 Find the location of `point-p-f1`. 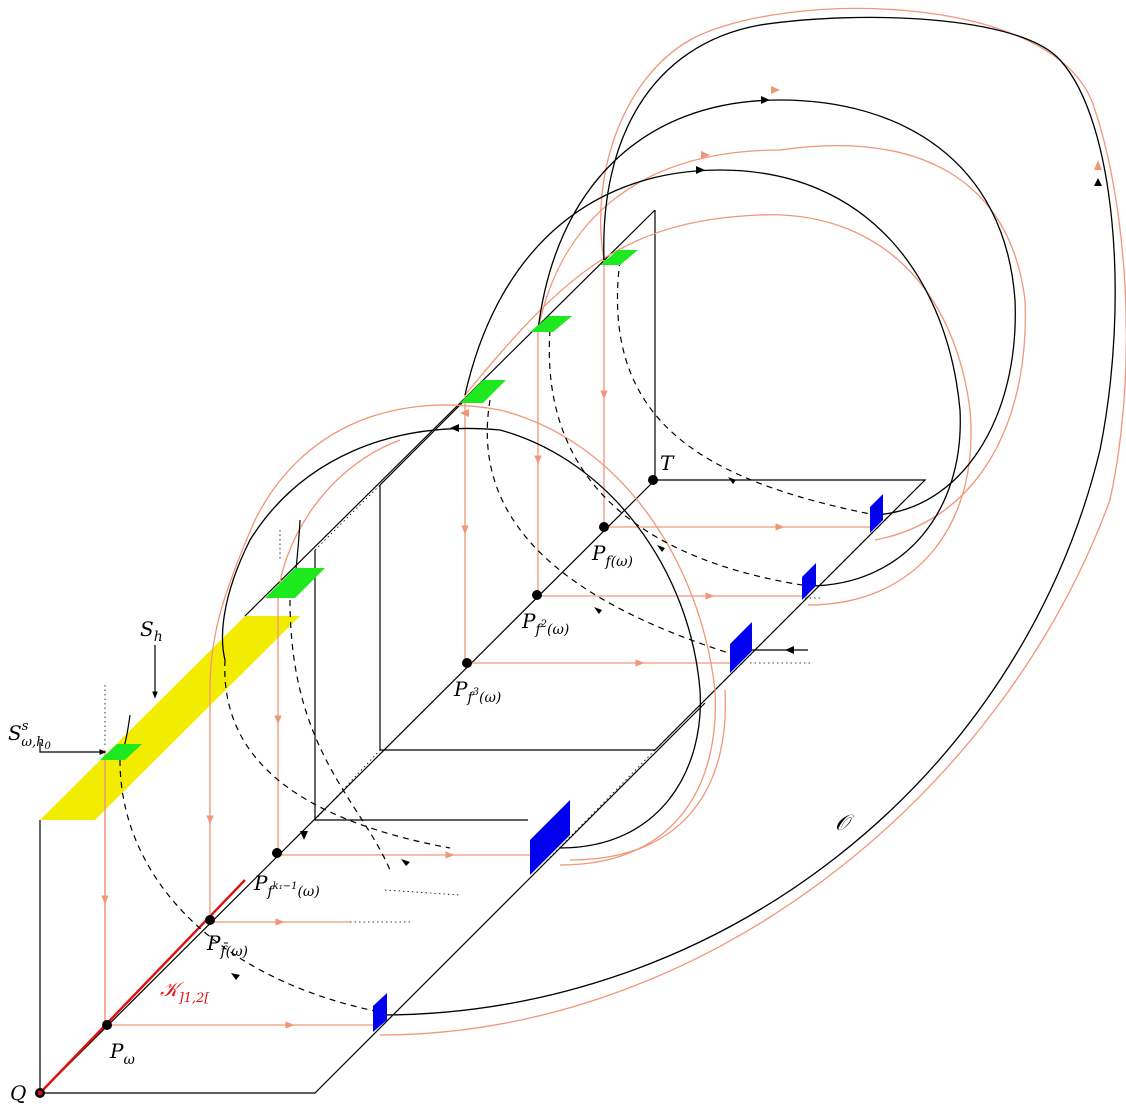

point-p-f1 is located at coordinates (604, 527).